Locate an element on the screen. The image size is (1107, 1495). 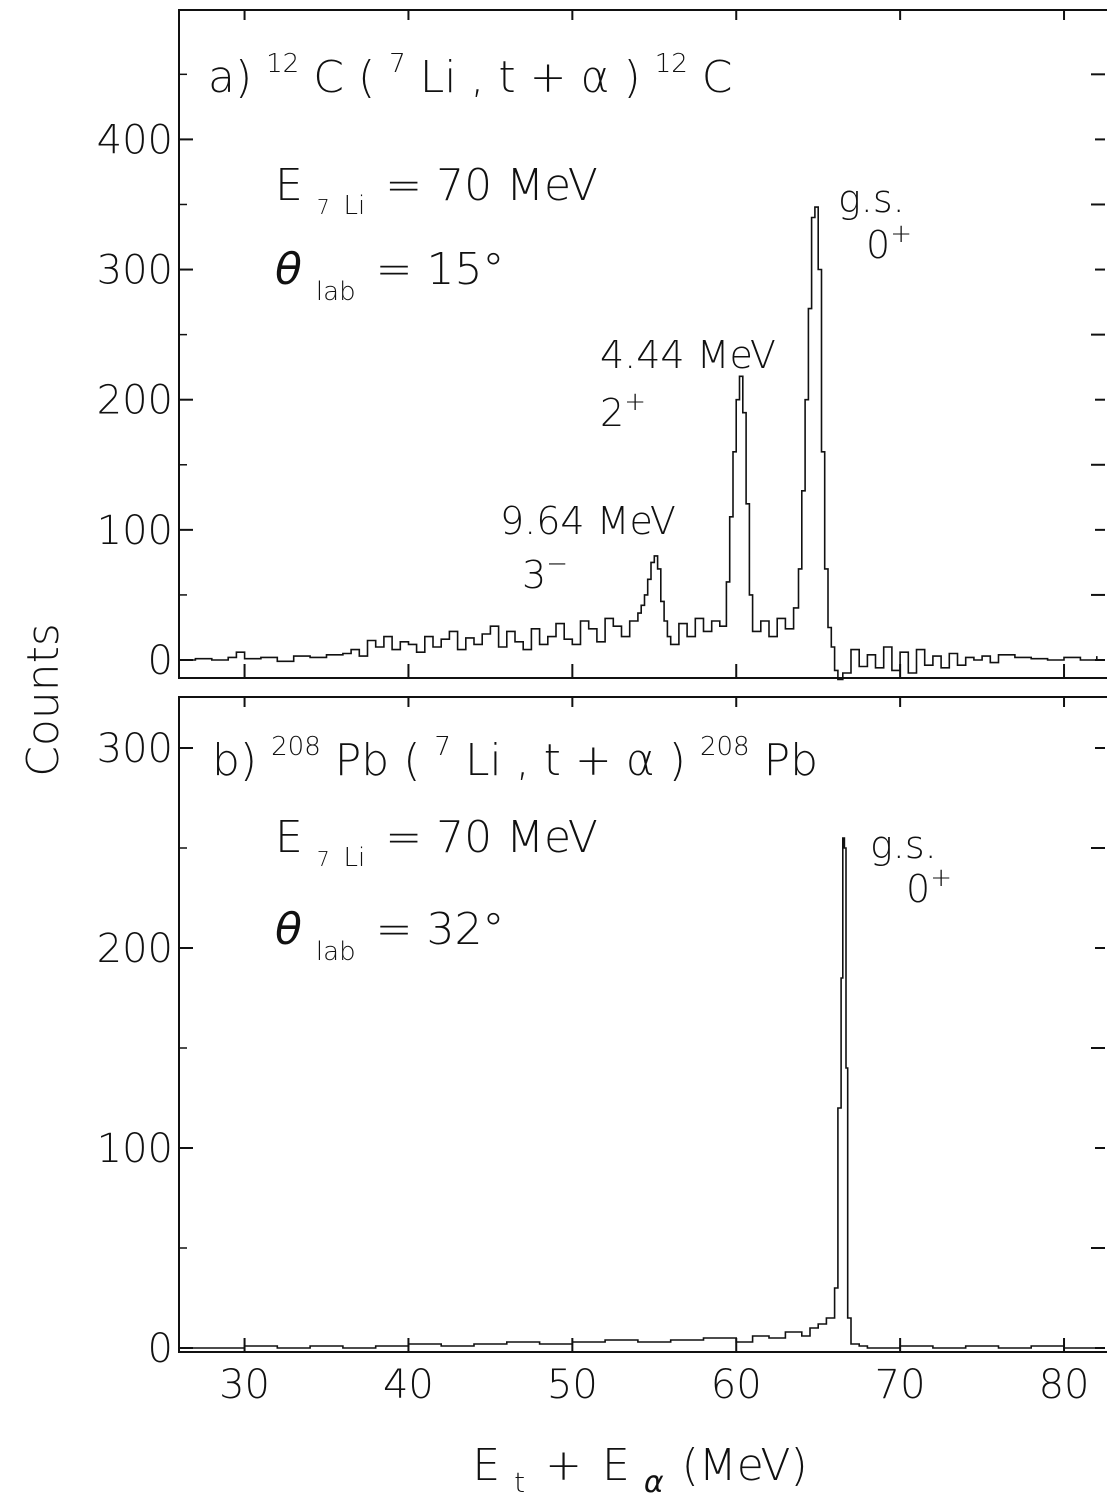
peak-label-gs-spin: 0+ is located at coordinates (889, 243).